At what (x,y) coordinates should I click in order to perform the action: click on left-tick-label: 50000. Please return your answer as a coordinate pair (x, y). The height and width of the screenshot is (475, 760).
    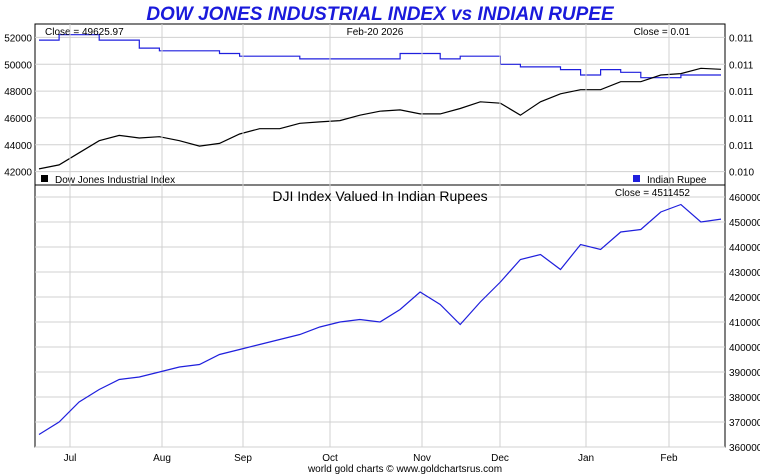
    Looking at the image, I should click on (18, 65).